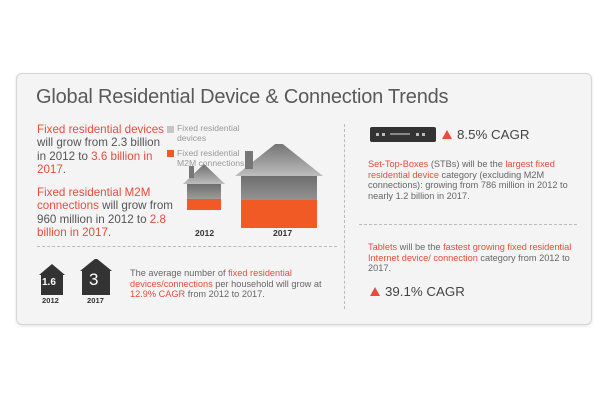  Describe the element at coordinates (49, 282) in the screenshot. I see `household-value-2012: 1.6` at that location.